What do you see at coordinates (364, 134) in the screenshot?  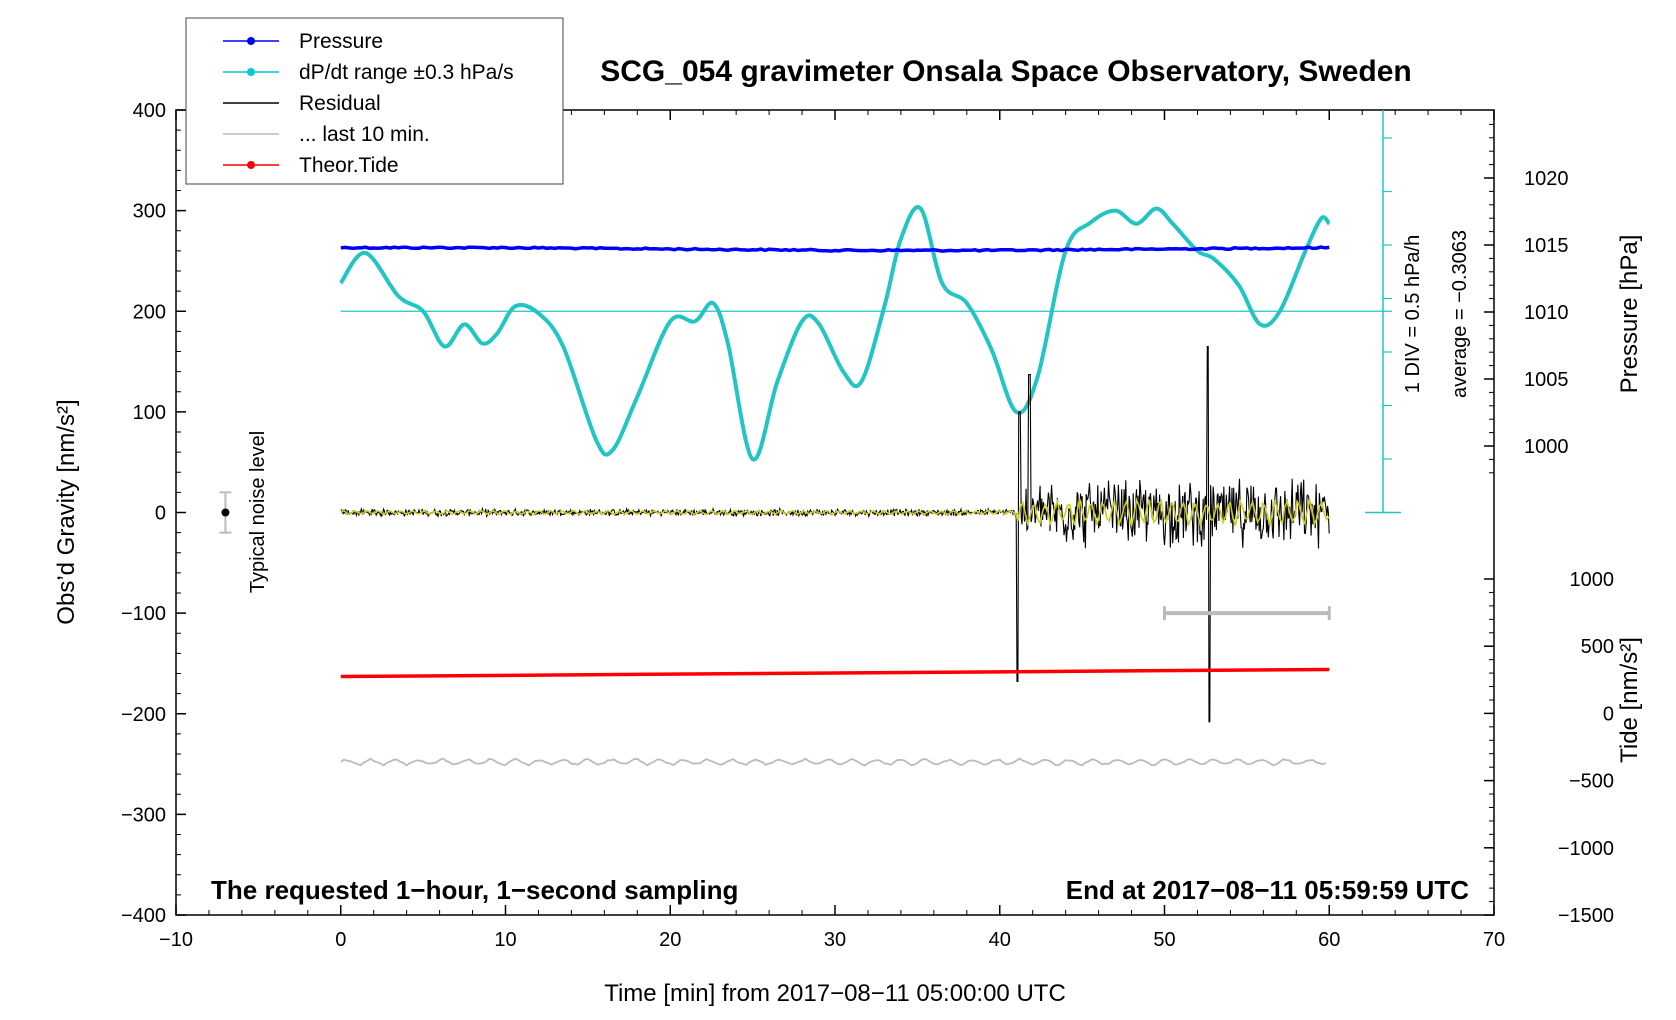 I see `legend-label: ... last 10 min.` at bounding box center [364, 134].